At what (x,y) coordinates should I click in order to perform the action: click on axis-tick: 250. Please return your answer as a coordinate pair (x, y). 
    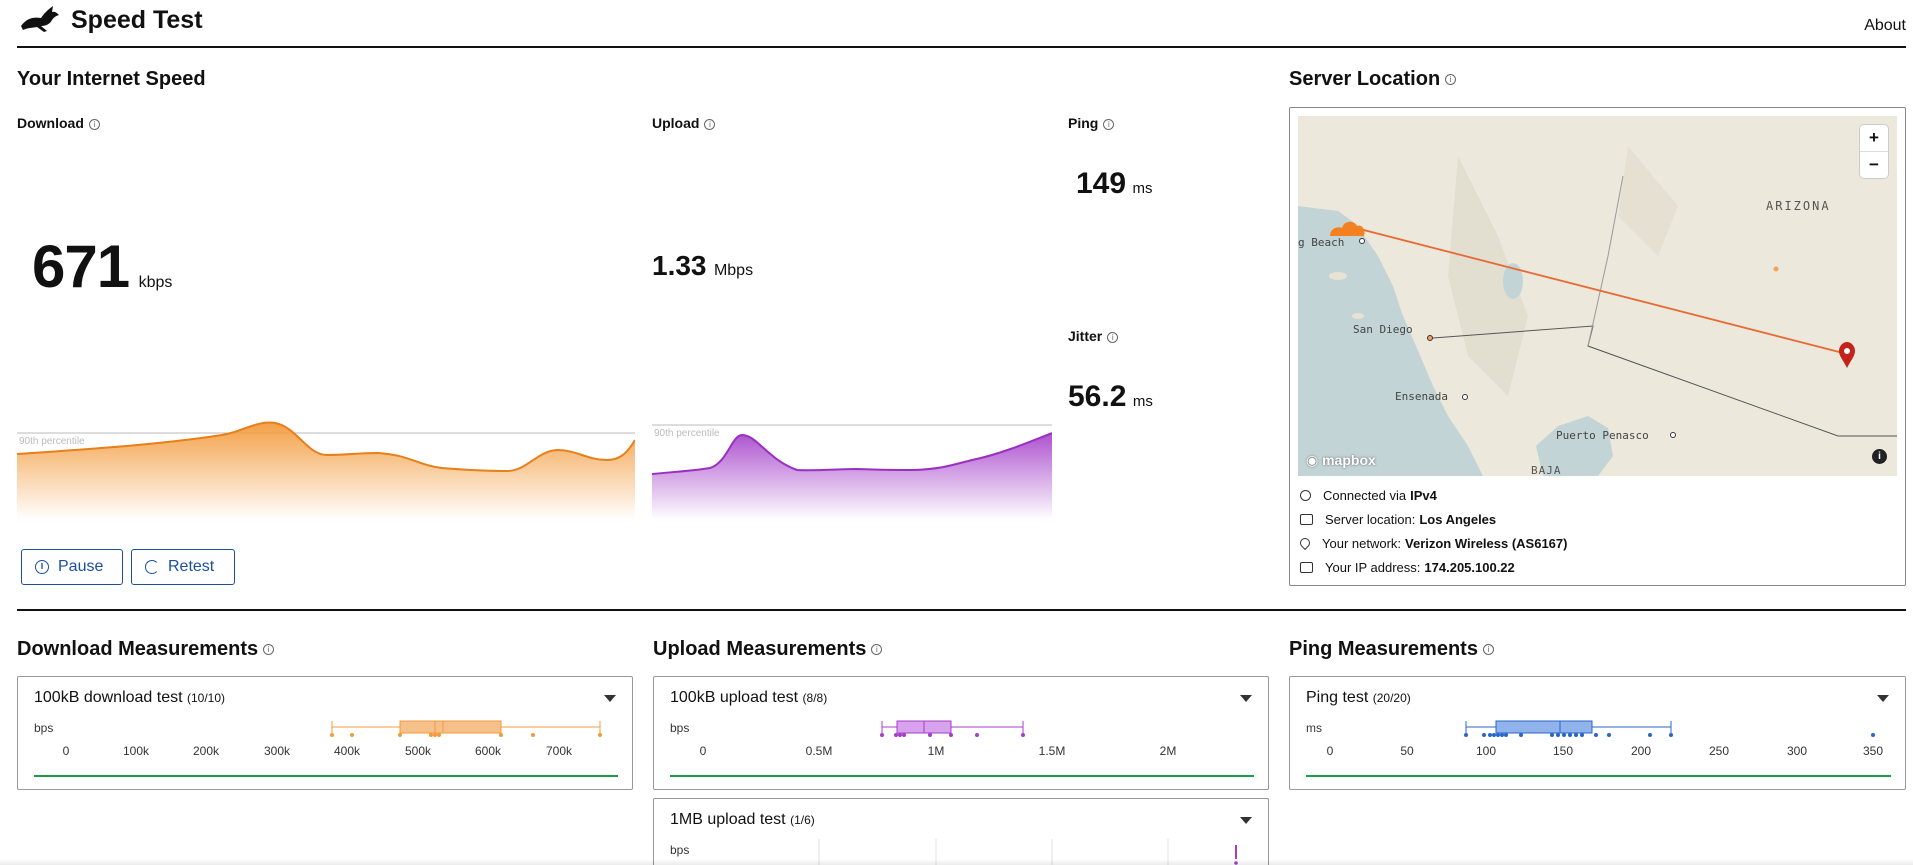
    Looking at the image, I should click on (1719, 751).